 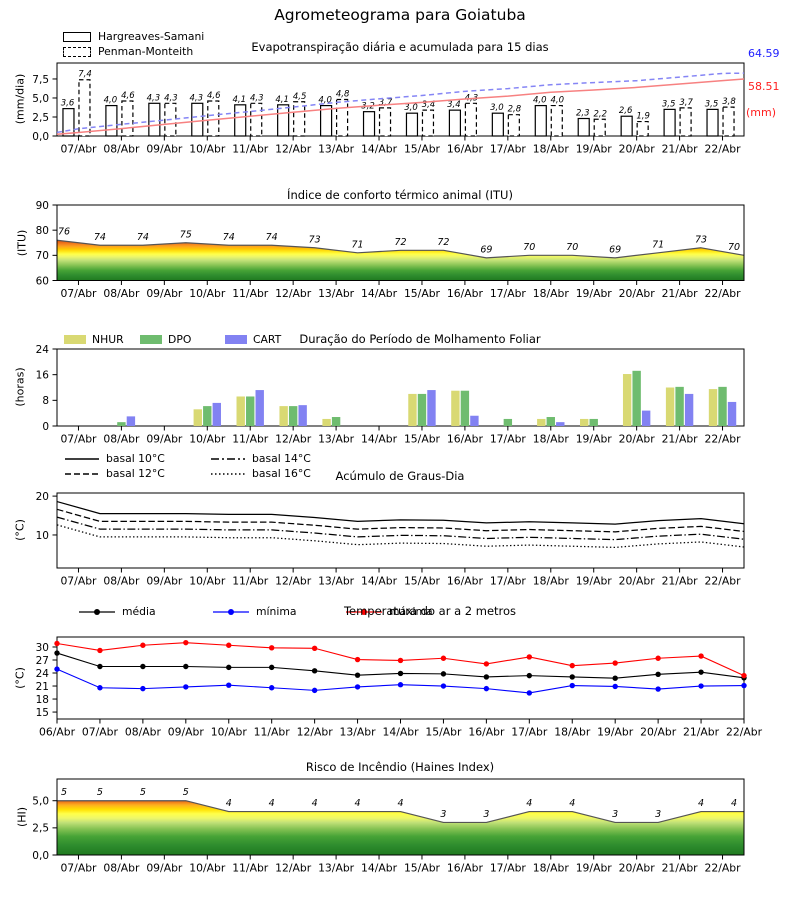 I want to click on svg-text: 7,5, so click(x=40, y=80).